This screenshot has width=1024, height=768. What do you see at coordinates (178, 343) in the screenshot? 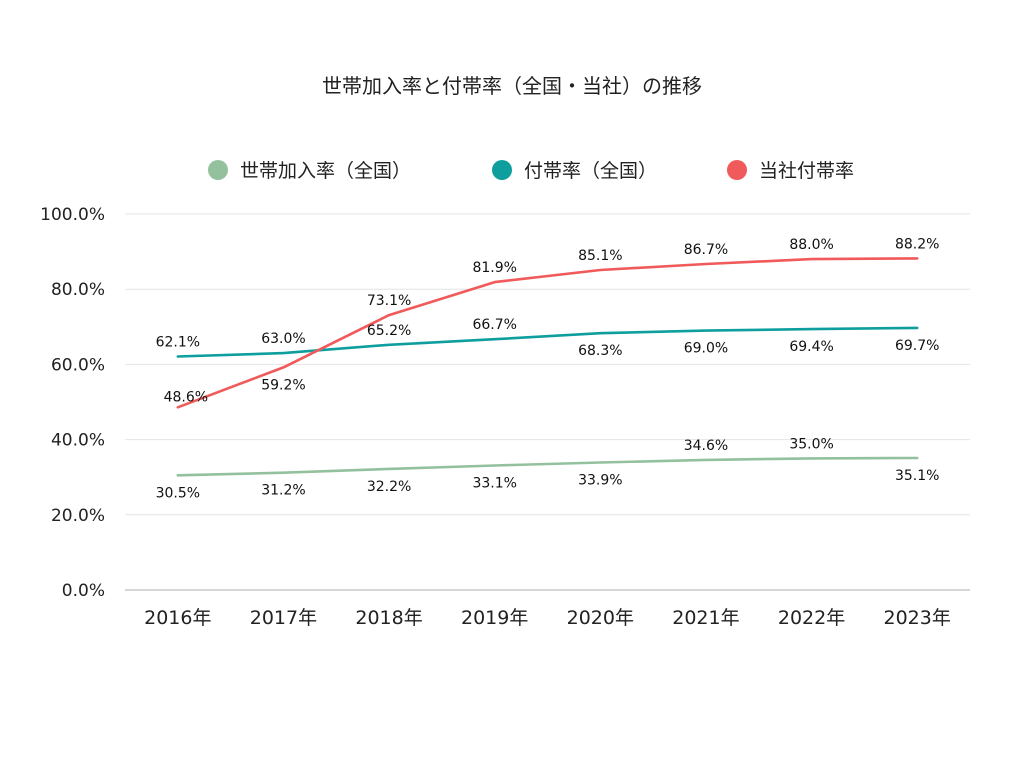
I see `data-label: 62.1%` at bounding box center [178, 343].